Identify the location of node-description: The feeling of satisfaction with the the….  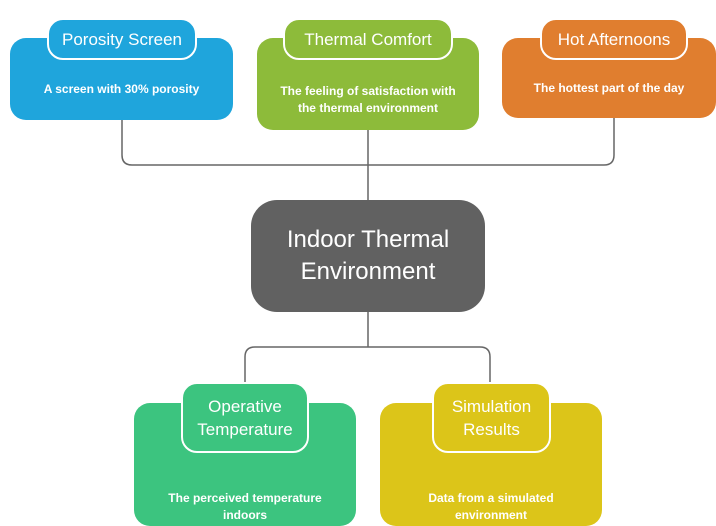
(368, 99).